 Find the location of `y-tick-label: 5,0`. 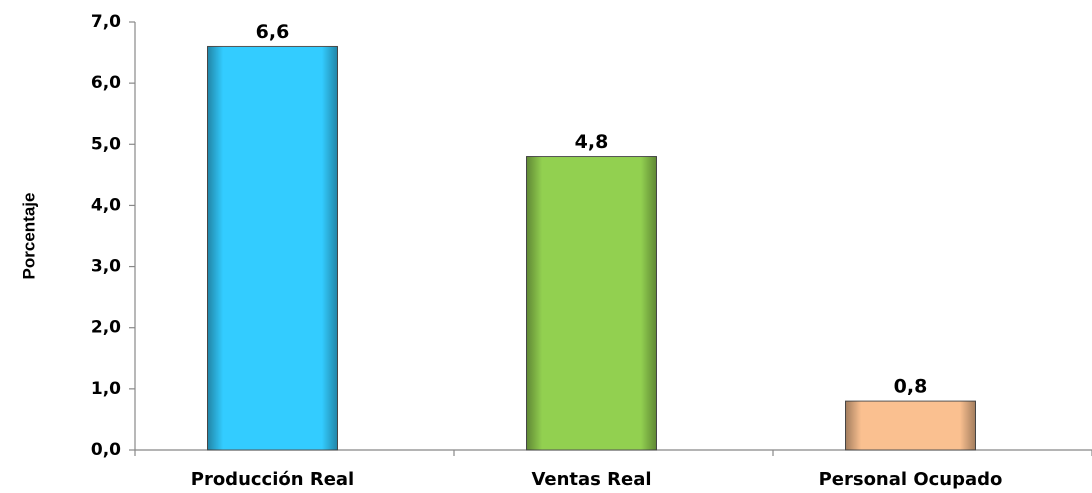

y-tick-label: 5,0 is located at coordinates (106, 144).